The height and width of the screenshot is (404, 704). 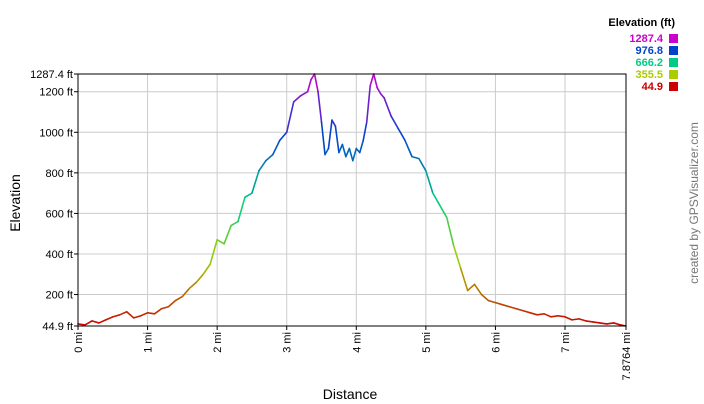 I want to click on y-tick-label: 44.9 ft, so click(x=57, y=327).